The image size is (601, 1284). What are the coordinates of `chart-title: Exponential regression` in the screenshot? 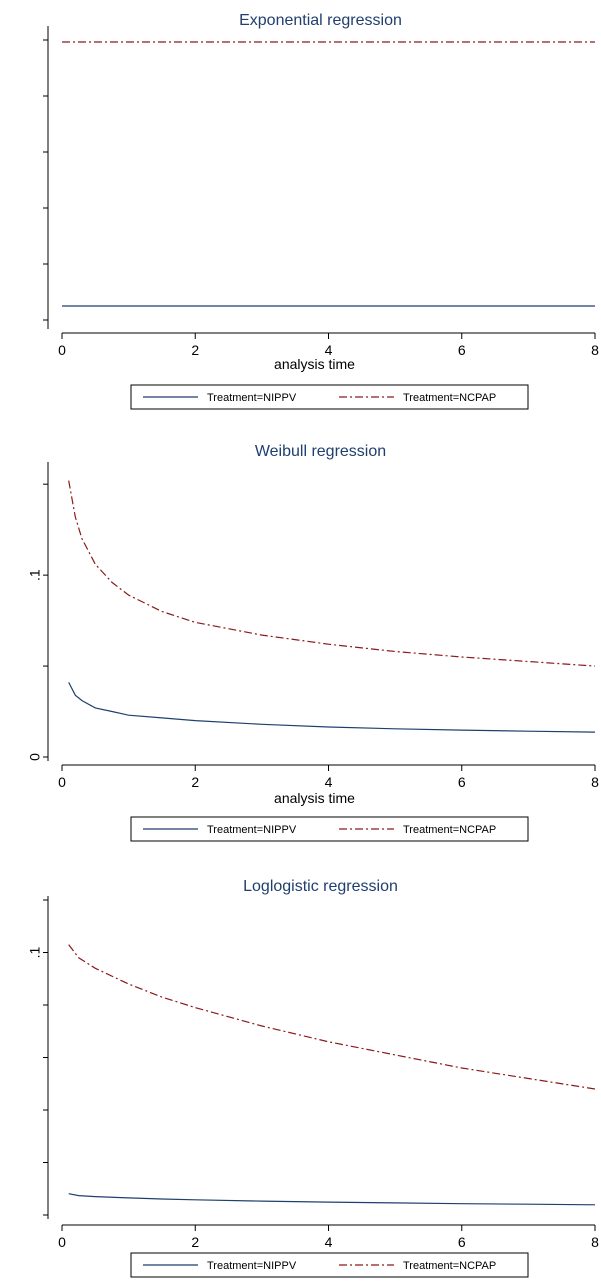 It's located at (320, 20).